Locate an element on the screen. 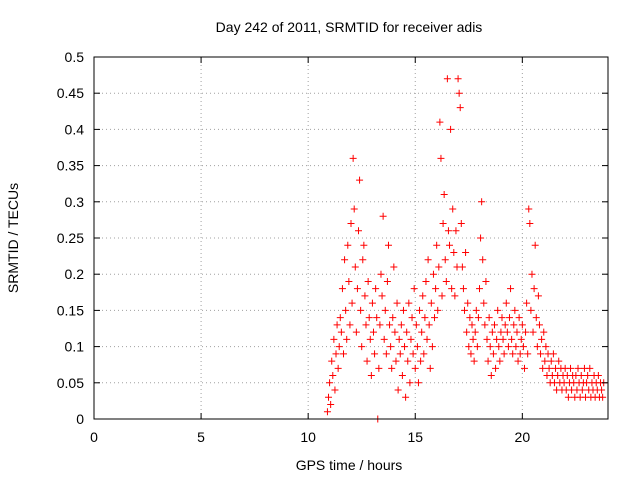  x-tick-label: 20 is located at coordinates (523, 437).